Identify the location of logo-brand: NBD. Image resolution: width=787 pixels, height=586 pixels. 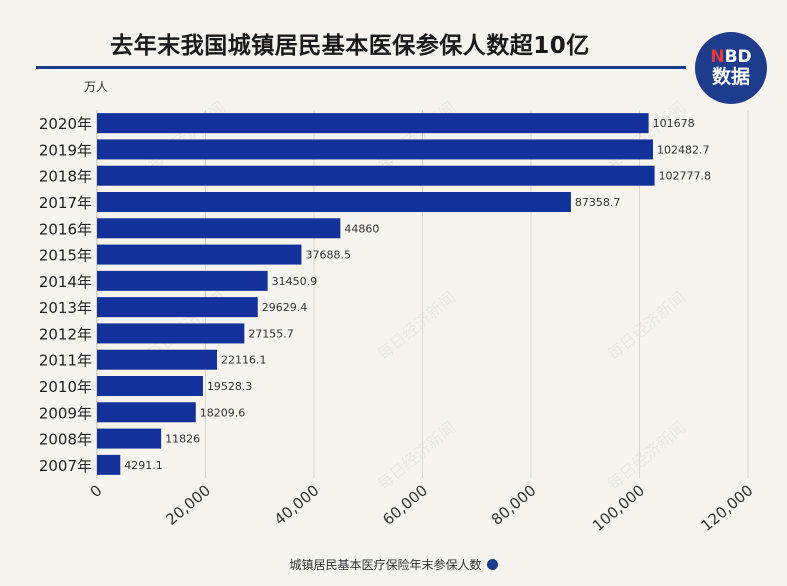
(731, 57).